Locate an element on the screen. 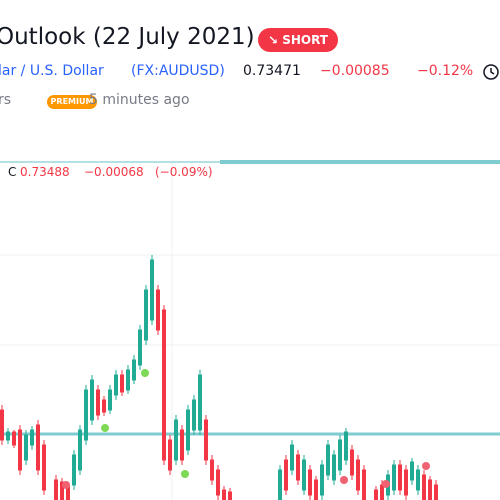 Image resolution: width=500 pixels, height=500 pixels. legend-close: 0.73488 is located at coordinates (45, 172).